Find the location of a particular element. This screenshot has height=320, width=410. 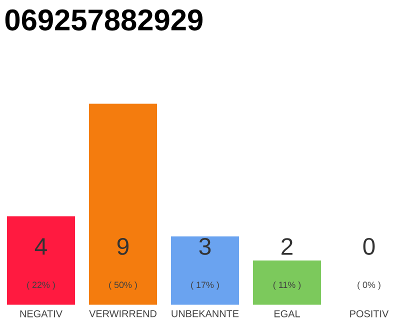

data-label: ( 11% ) is located at coordinates (287, 285).